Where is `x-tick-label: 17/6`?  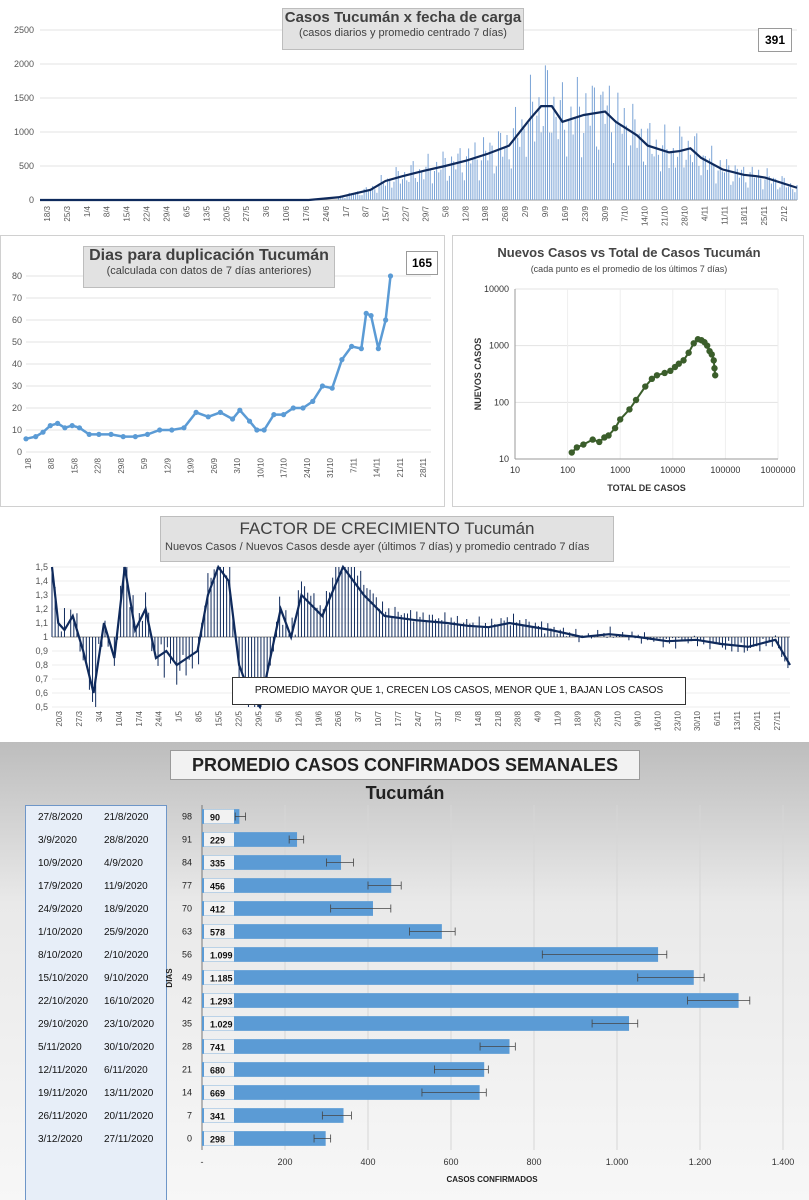
x-tick-label: 17/6 is located at coordinates (306, 213).